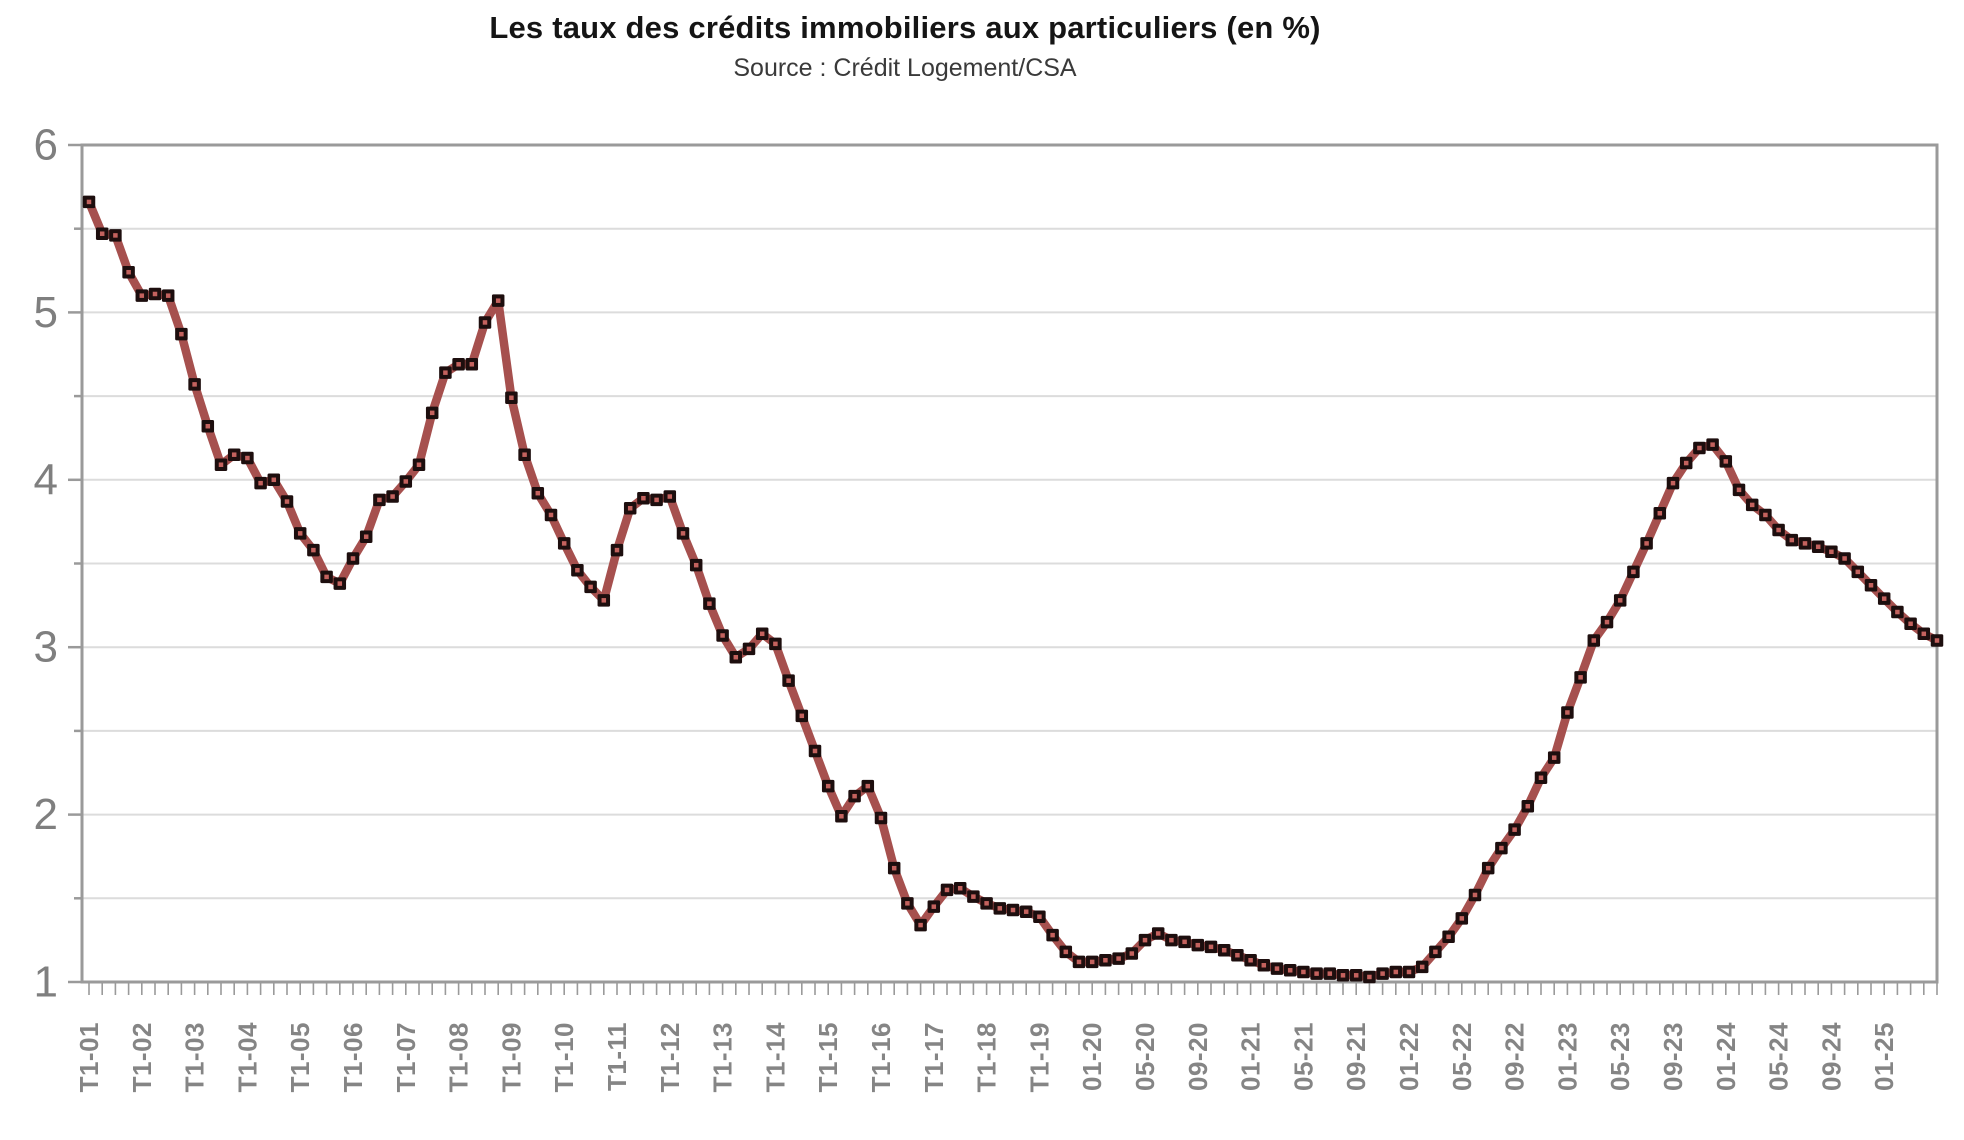  I want to click on x-axis-label: T1-01, so click(89, 1057).